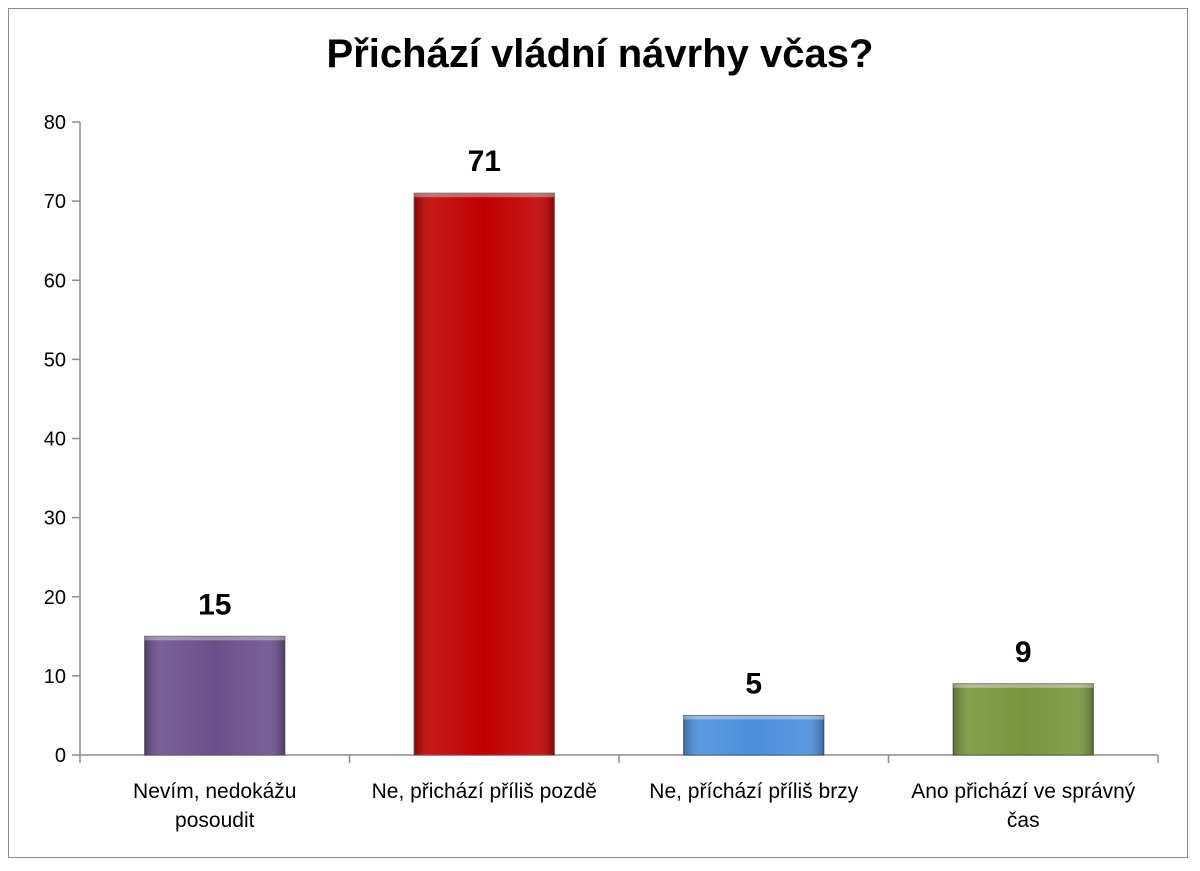  Describe the element at coordinates (55, 360) in the screenshot. I see `y-tick-label: 50` at that location.